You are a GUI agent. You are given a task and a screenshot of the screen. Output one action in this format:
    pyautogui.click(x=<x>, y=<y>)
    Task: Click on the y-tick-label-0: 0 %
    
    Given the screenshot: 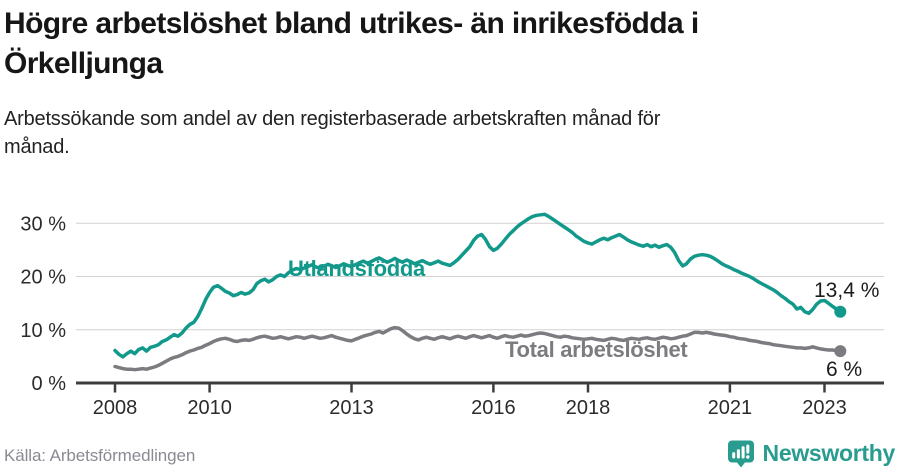 What is the action you would take?
    pyautogui.click(x=49, y=384)
    